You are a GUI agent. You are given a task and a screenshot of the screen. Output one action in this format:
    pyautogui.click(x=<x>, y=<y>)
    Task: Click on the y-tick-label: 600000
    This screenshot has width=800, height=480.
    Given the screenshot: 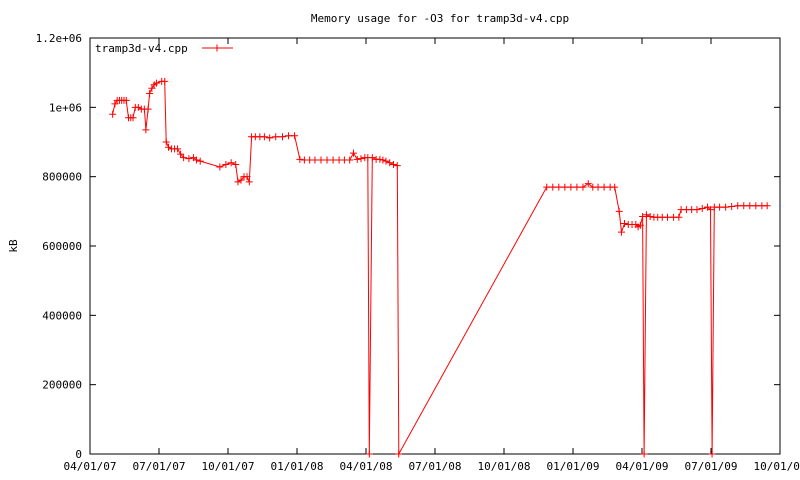 What is the action you would take?
    pyautogui.click(x=62, y=246)
    